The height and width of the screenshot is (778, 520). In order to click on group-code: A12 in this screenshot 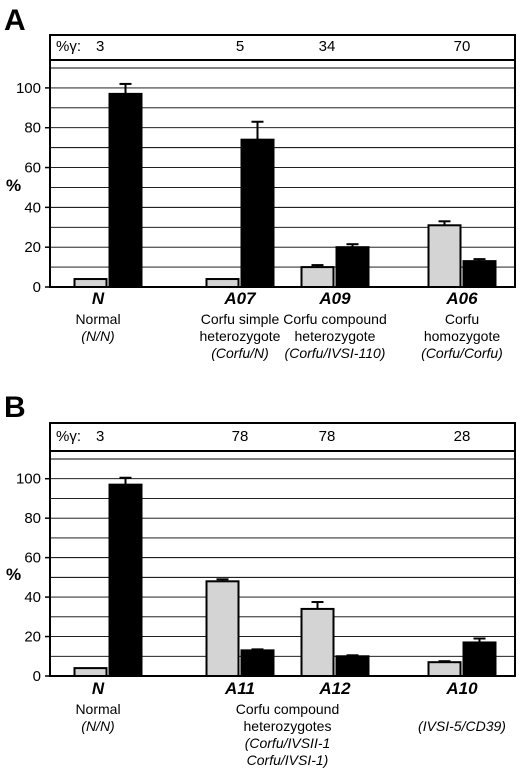, I will do `click(334, 688)`.